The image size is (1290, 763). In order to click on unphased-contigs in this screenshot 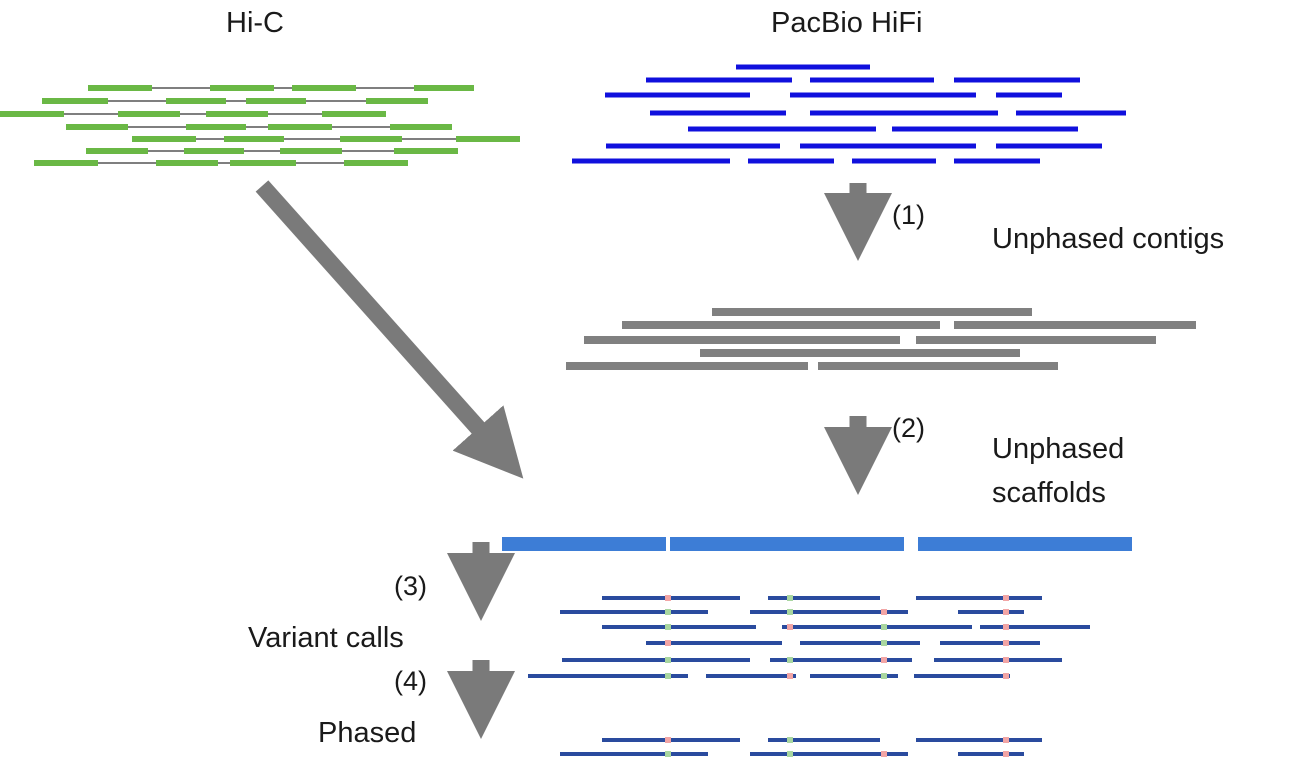, I will do `click(881, 339)`.